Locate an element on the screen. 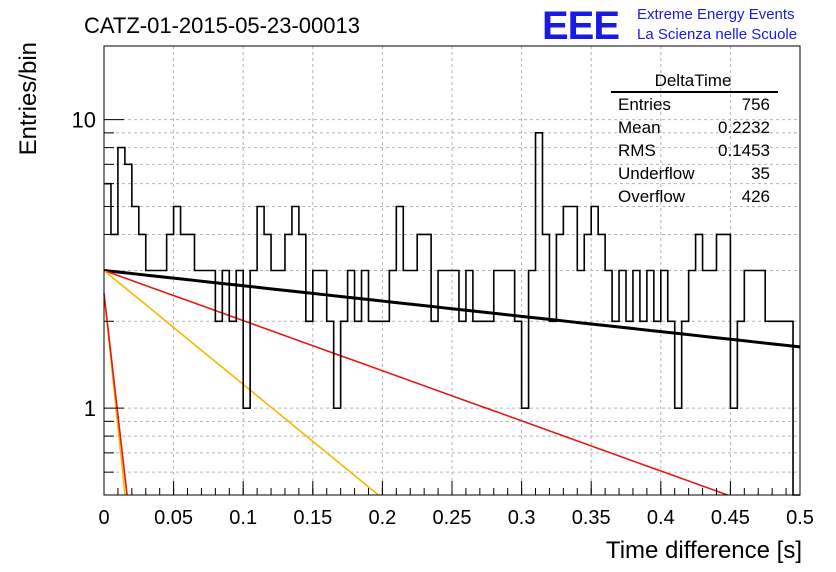  y-tick-label: 1 is located at coordinates (90, 408).